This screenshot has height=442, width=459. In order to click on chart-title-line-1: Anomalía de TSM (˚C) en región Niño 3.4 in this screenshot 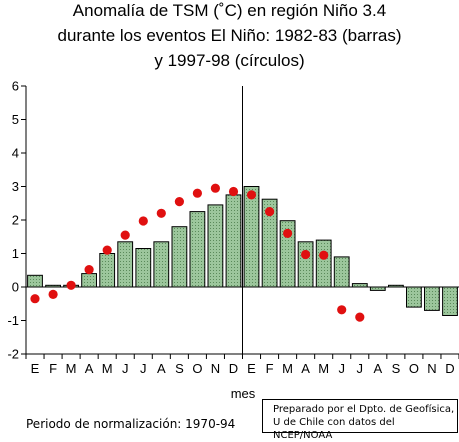, I will do `click(229, 10)`.